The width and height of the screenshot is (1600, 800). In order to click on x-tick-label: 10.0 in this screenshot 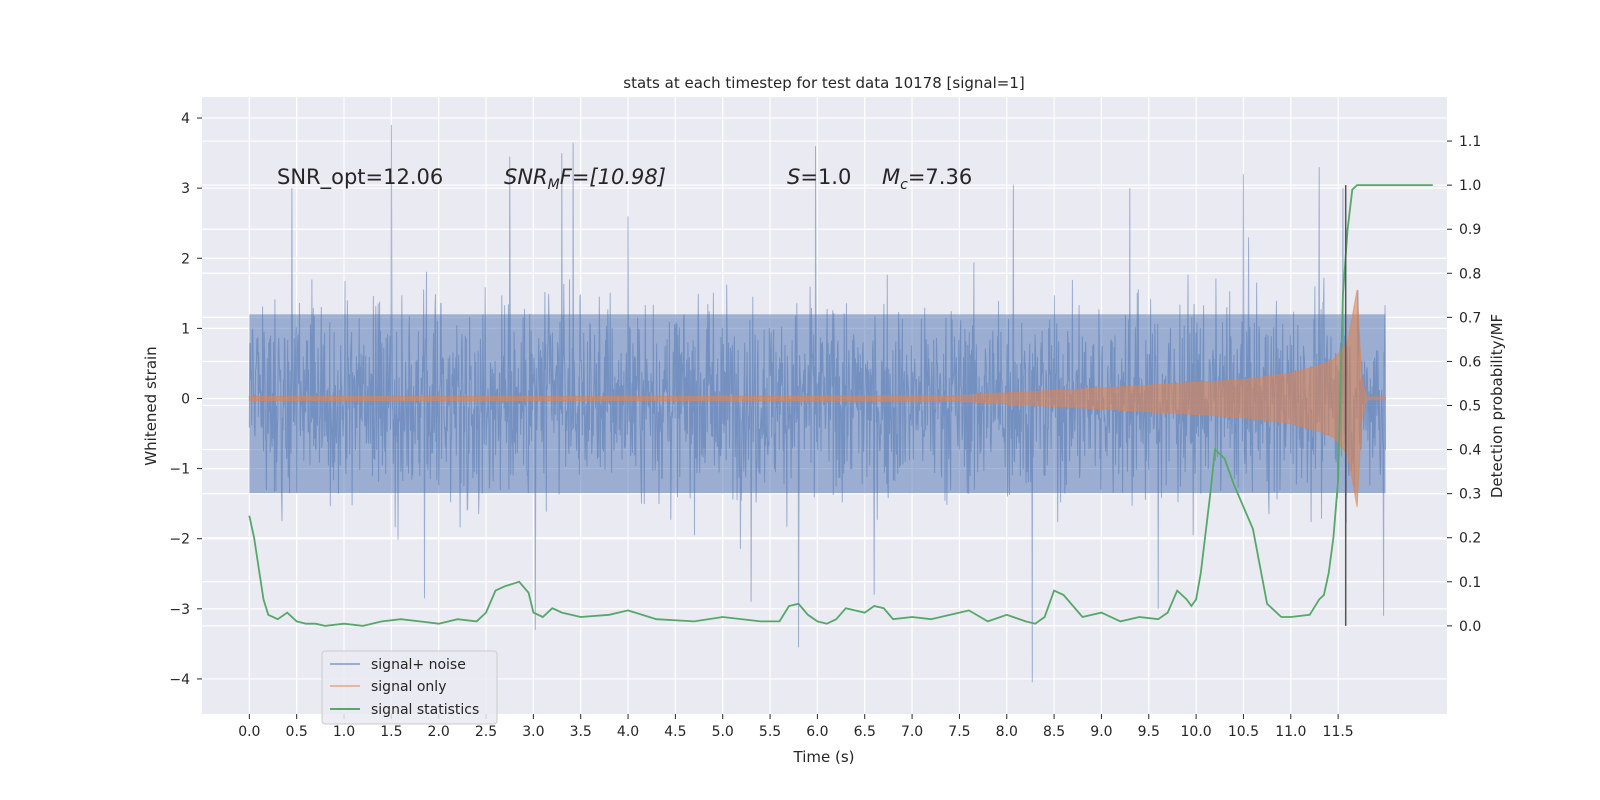, I will do `click(1196, 732)`.